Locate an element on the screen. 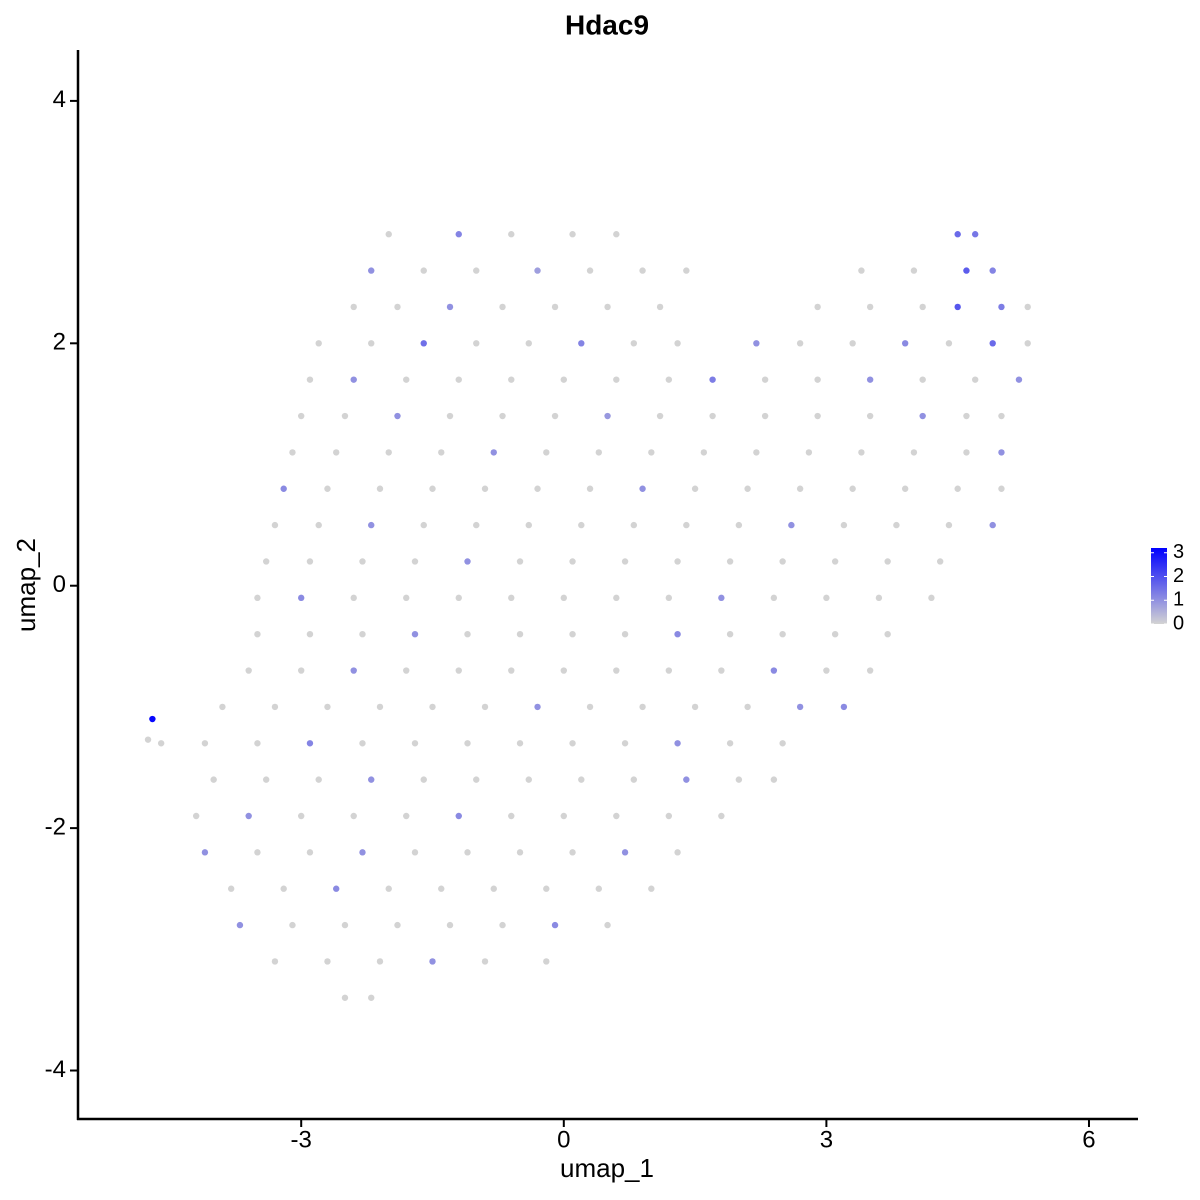 The height and width of the screenshot is (1200, 1200). colorbar-tick-label: 0 is located at coordinates (1178, 623).